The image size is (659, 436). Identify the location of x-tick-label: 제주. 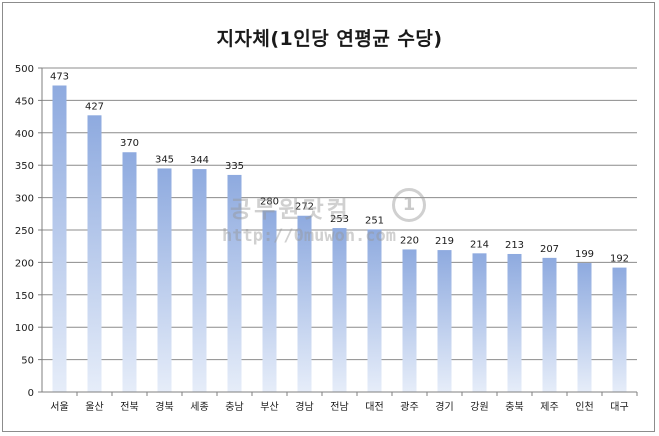
(549, 407).